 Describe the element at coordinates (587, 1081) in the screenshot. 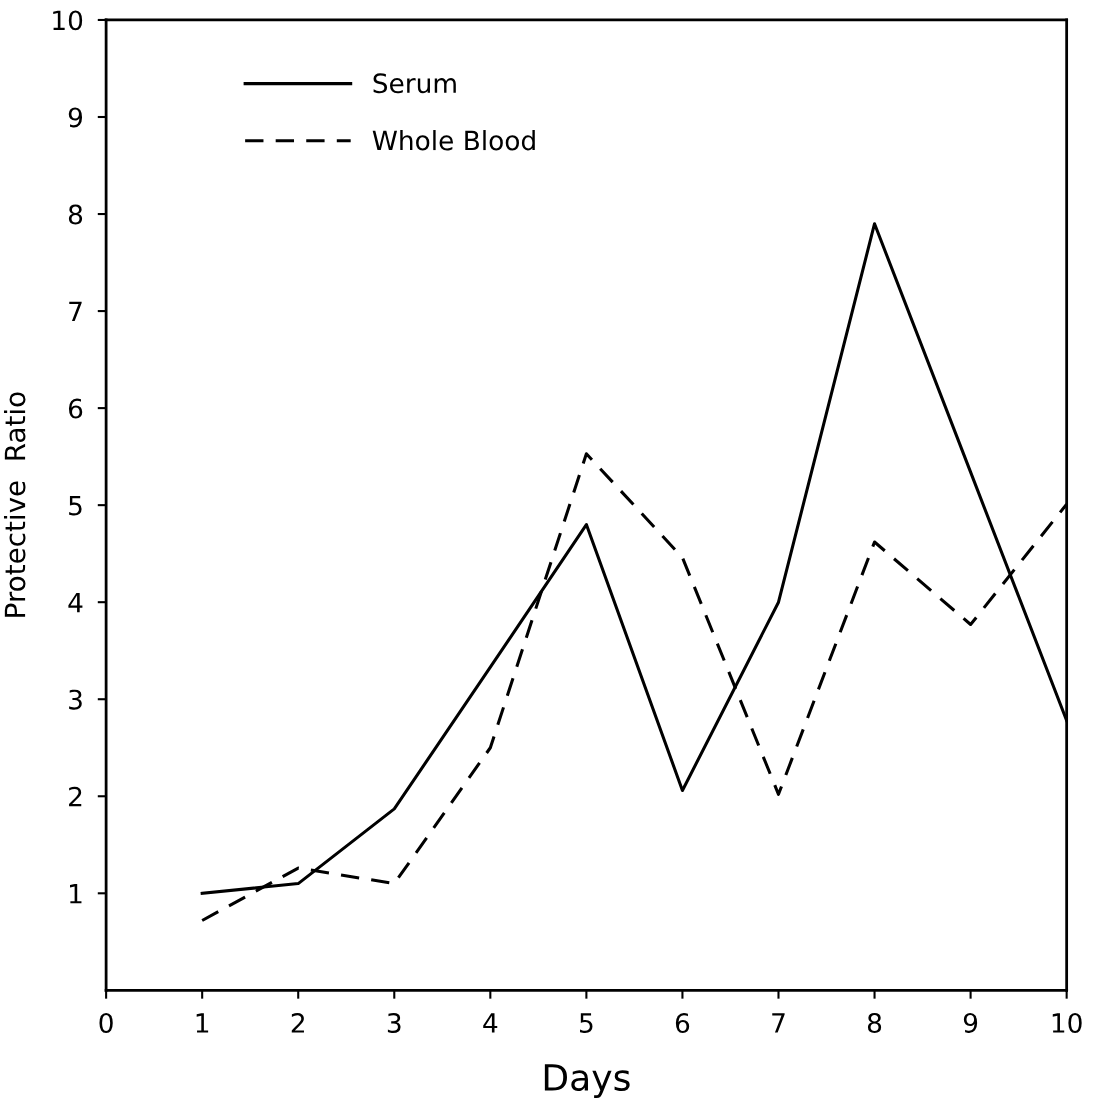

I see `x-axis-title: Days` at that location.